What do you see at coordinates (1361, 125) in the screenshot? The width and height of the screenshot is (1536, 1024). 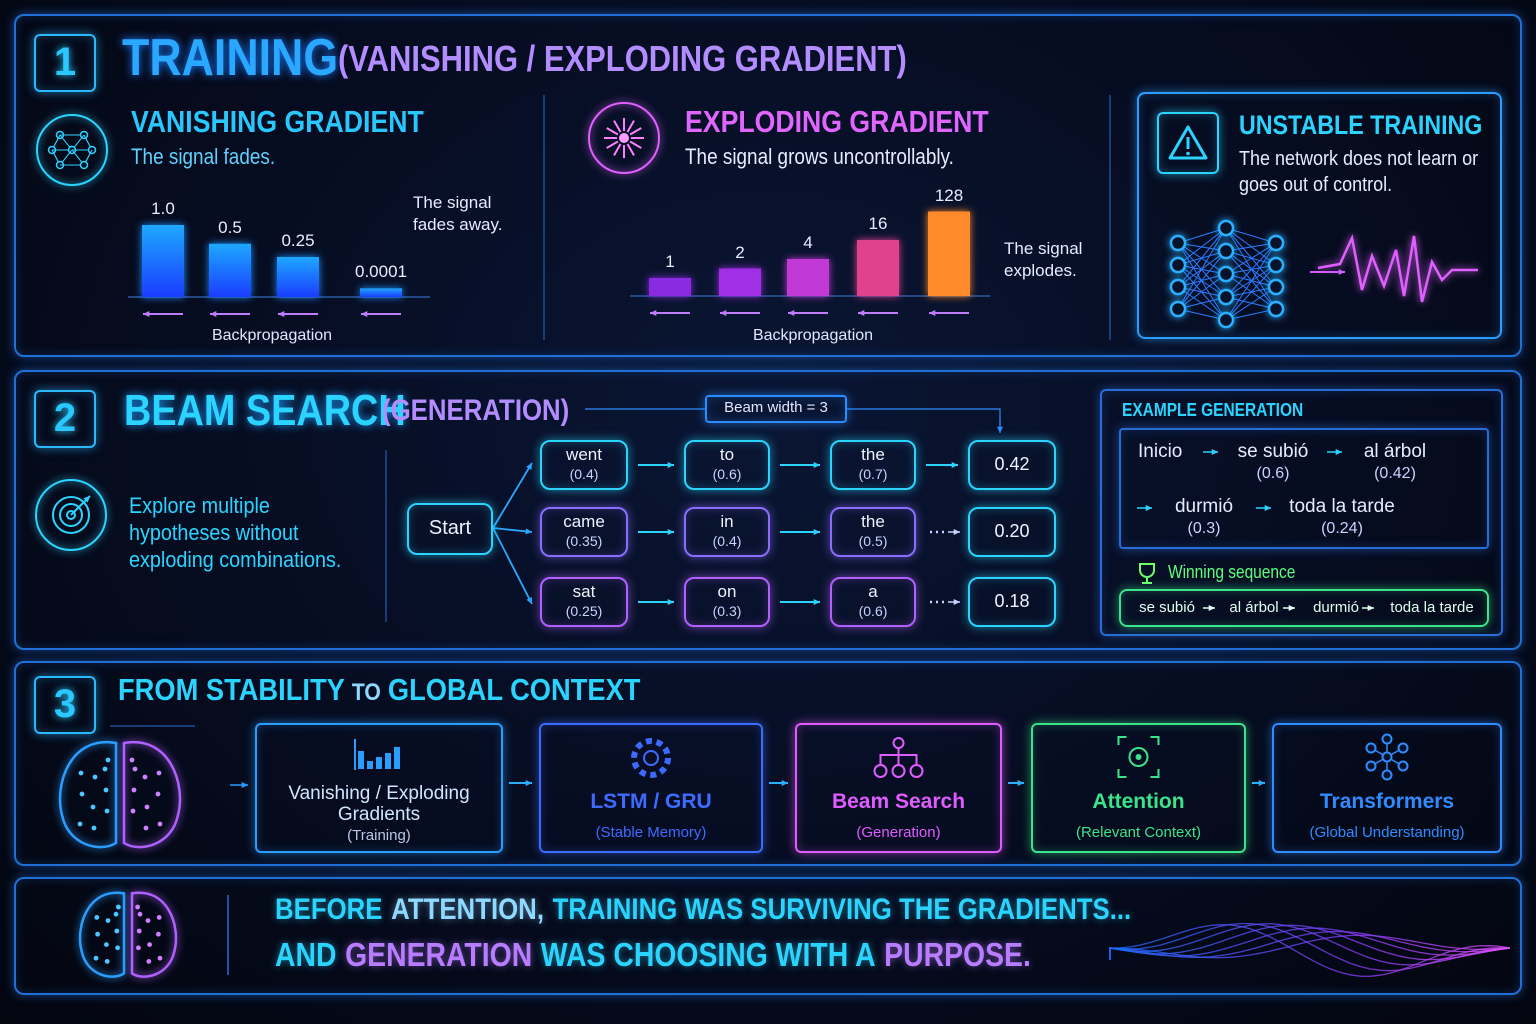 I see `panel-title: UNSTABLE TRAINING` at bounding box center [1361, 125].